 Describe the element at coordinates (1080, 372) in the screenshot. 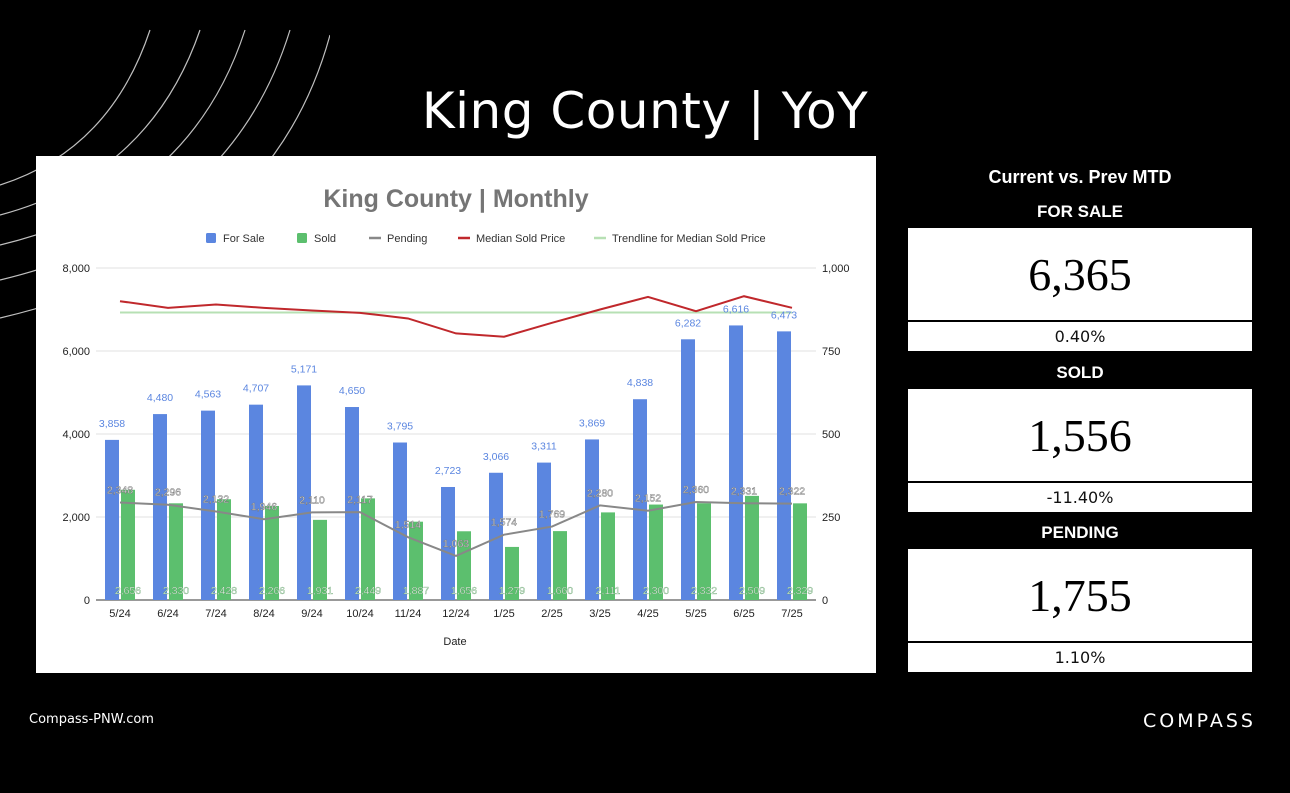

I see `sold-label: SOLD` at that location.